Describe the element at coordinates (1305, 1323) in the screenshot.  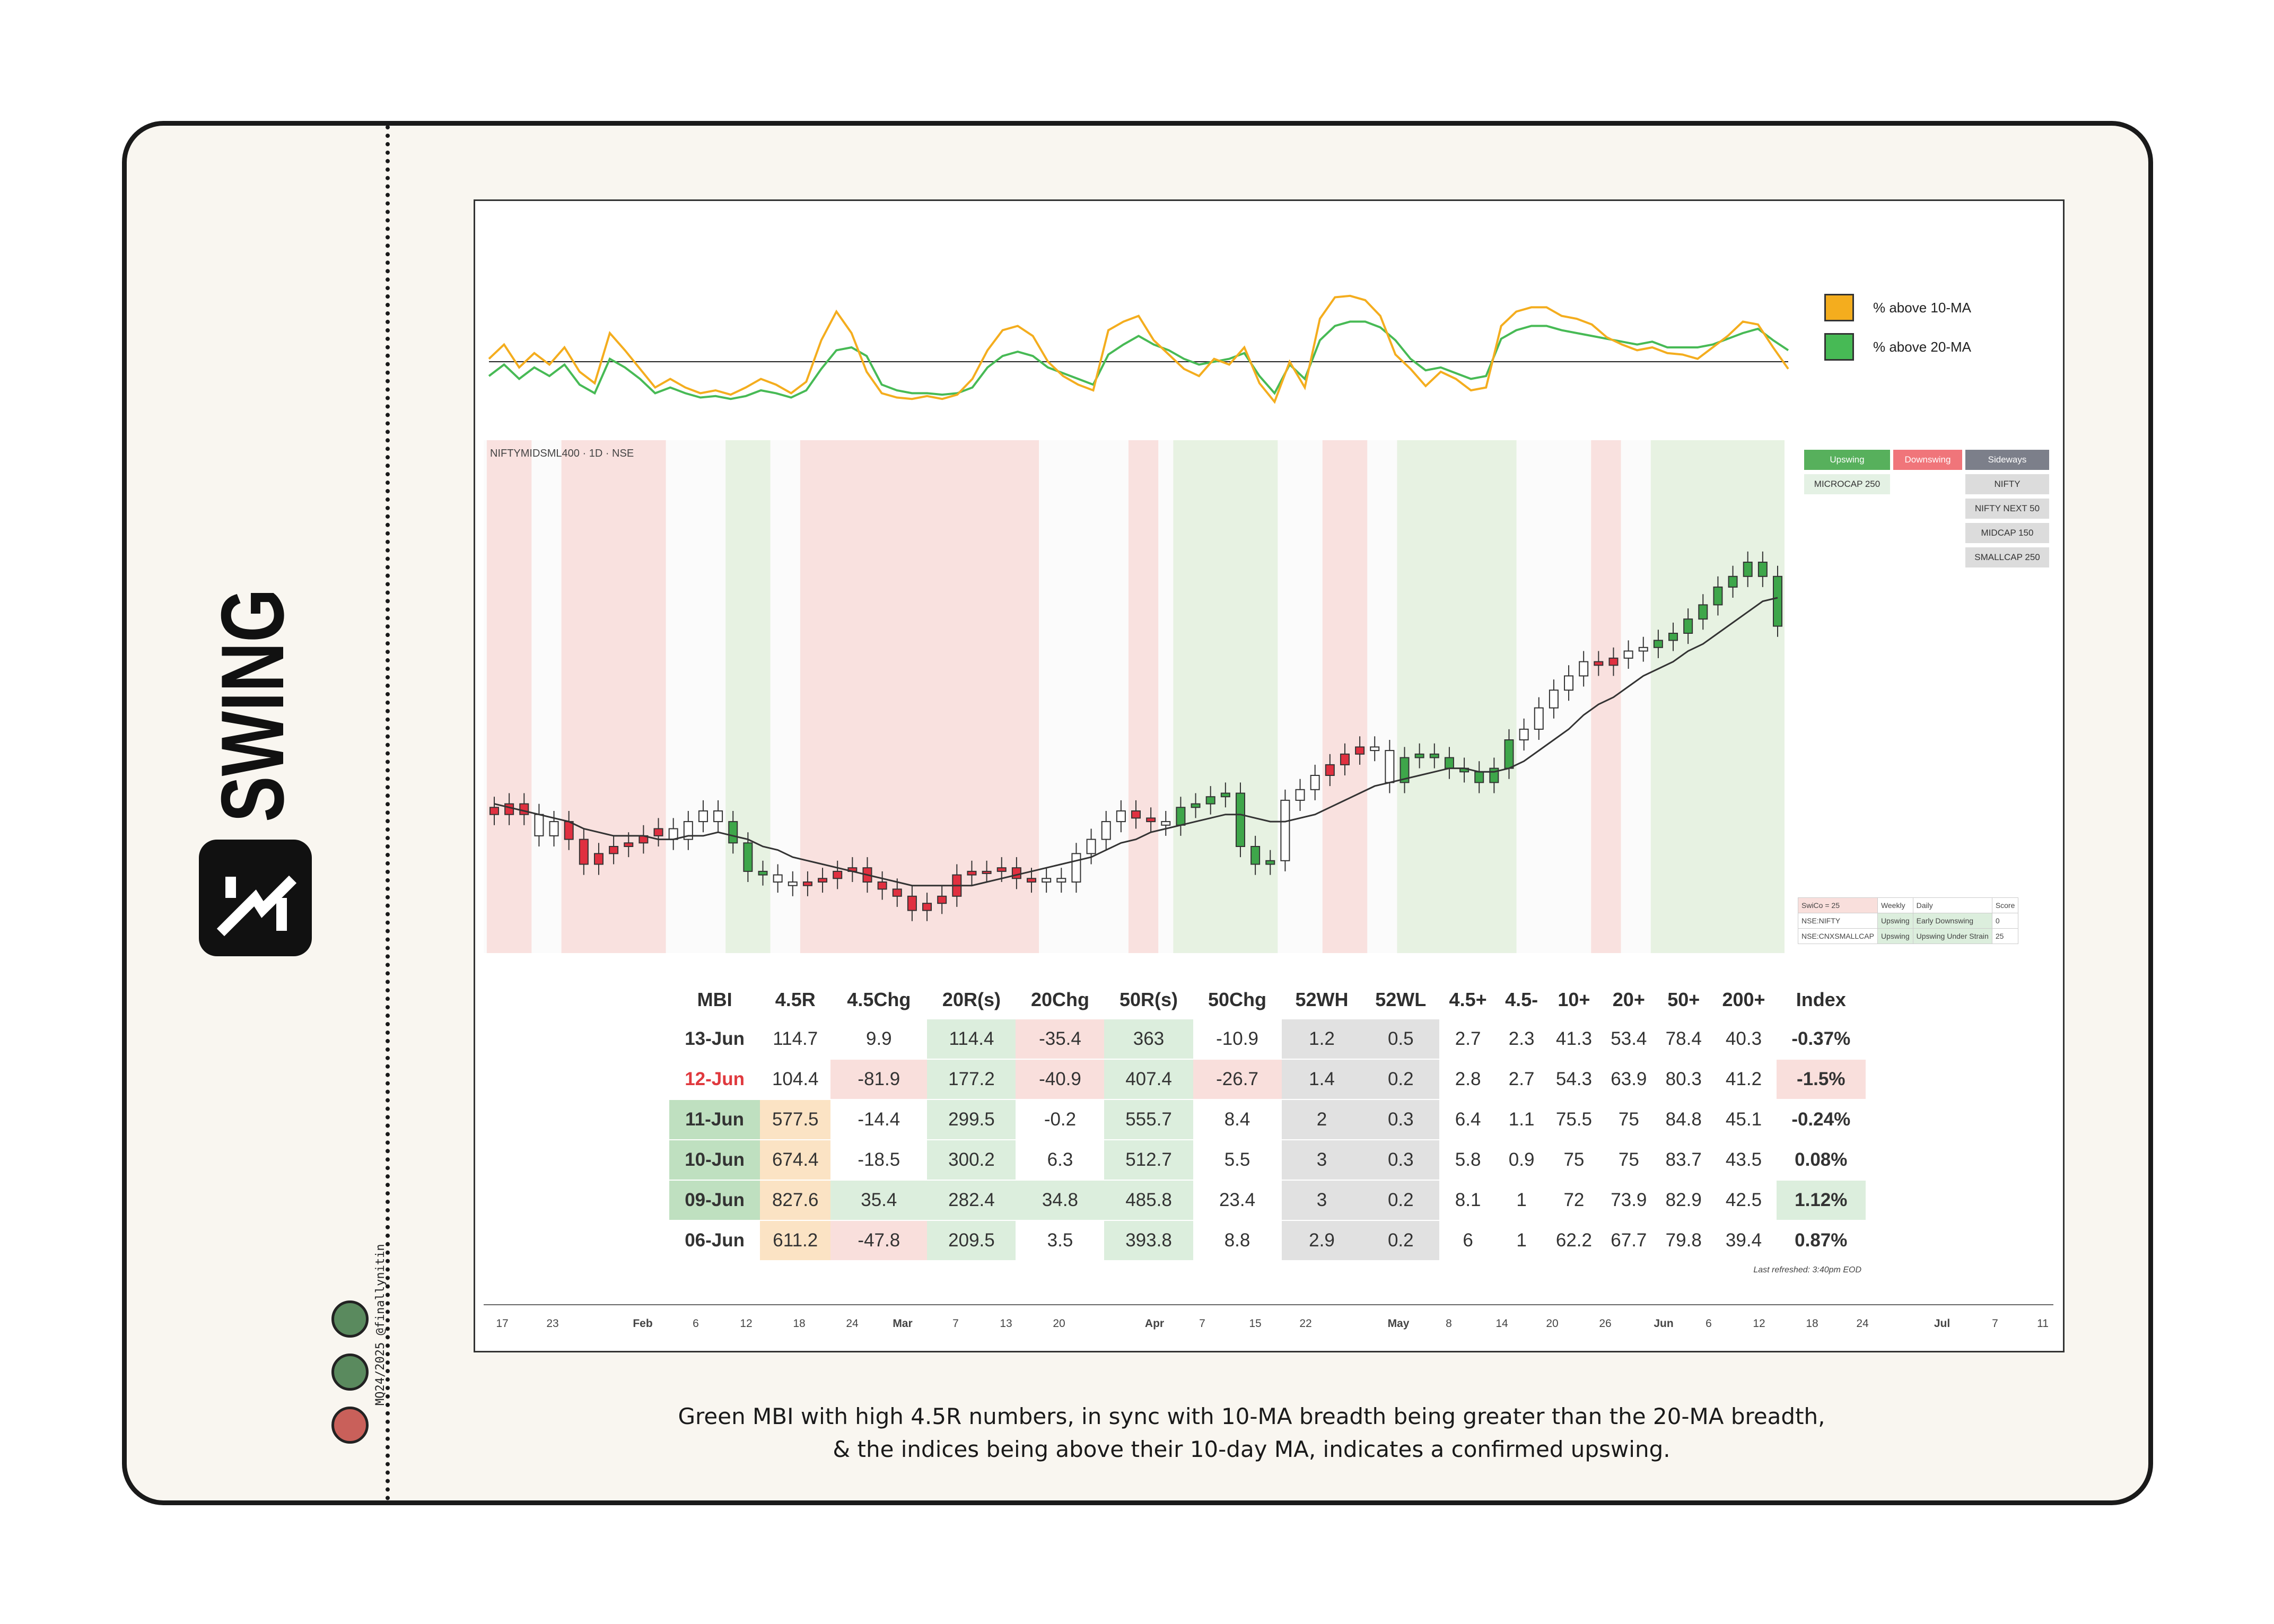
I see `axis-tick-label: 22` at that location.